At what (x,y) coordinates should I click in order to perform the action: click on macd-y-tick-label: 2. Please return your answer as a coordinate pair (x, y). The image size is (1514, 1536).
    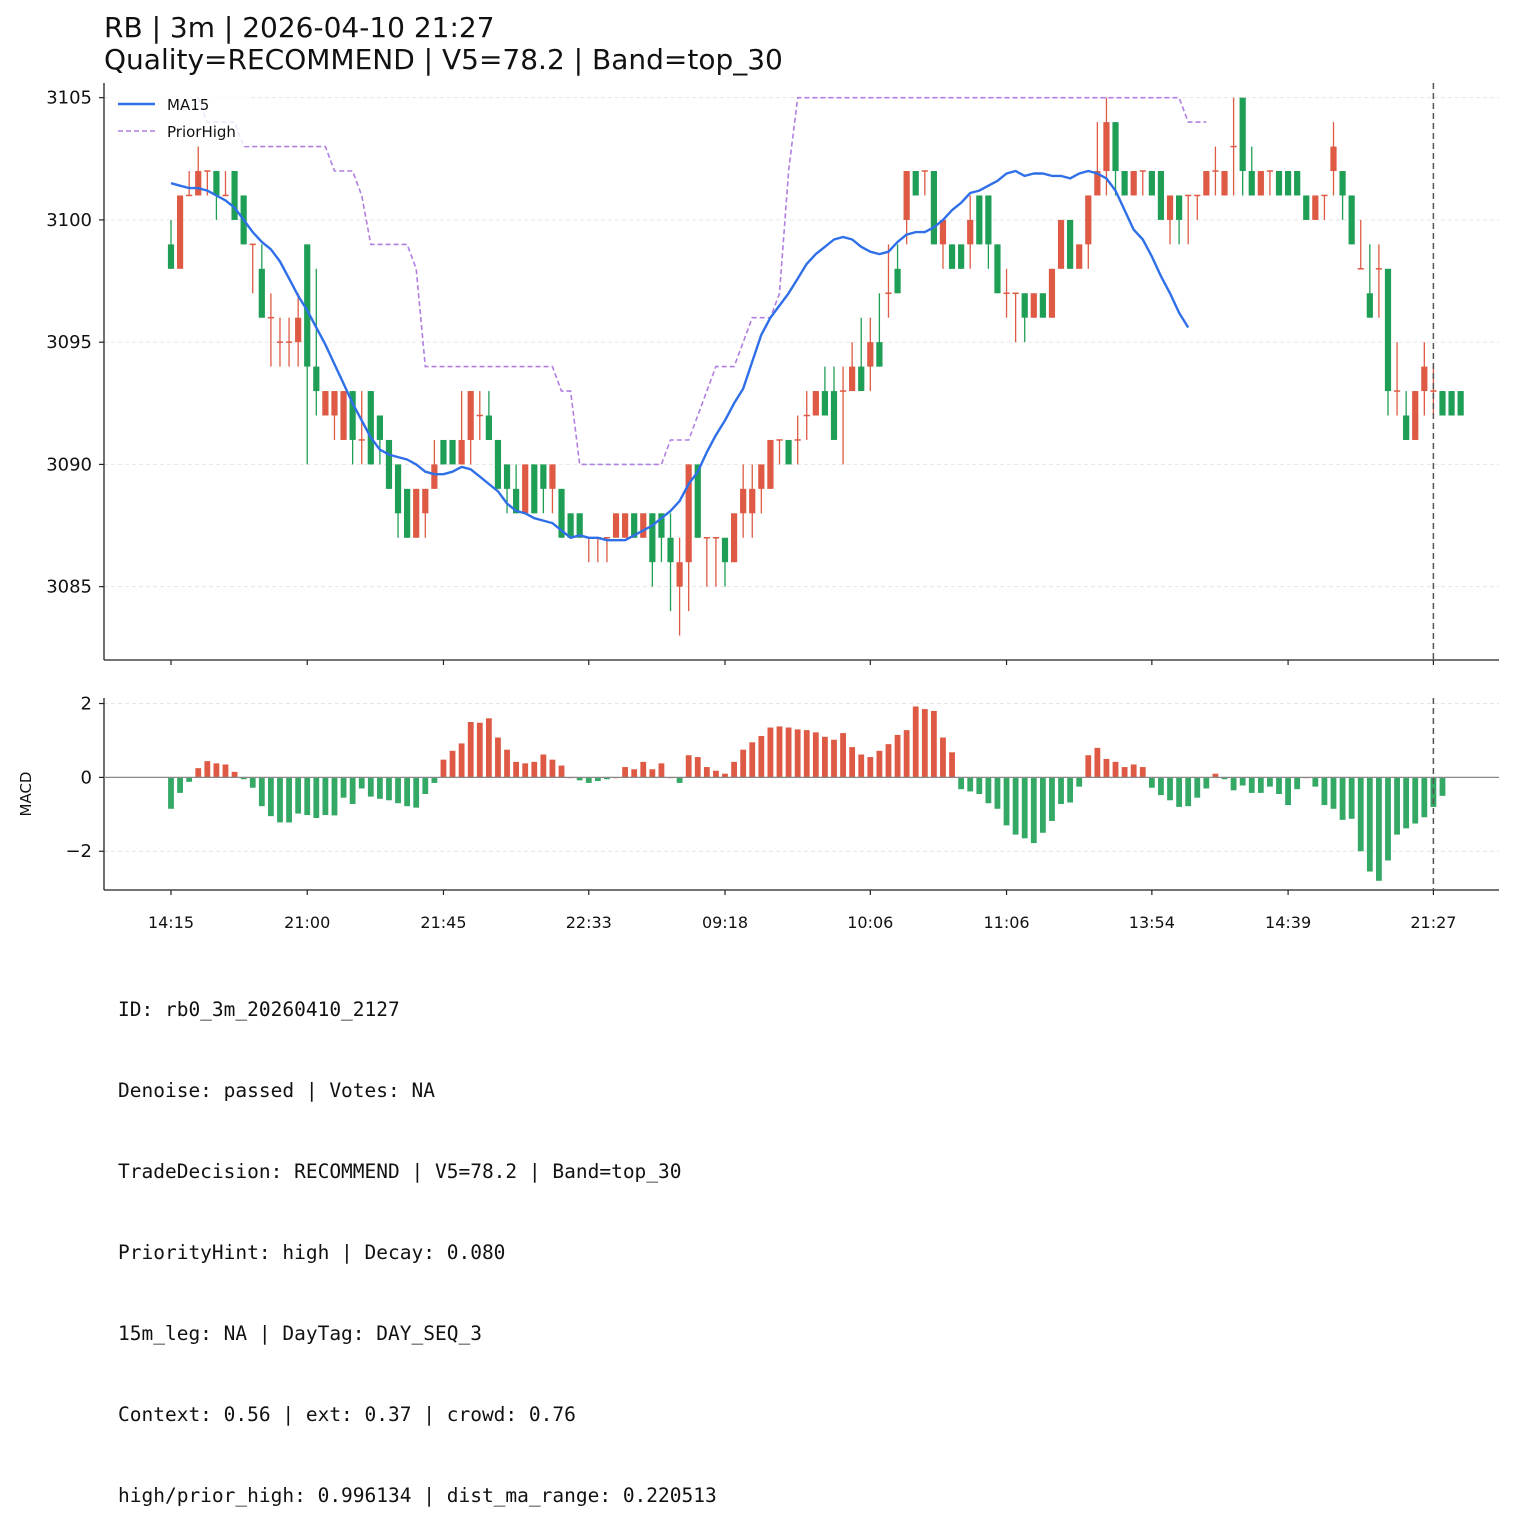
    Looking at the image, I should click on (86, 704).